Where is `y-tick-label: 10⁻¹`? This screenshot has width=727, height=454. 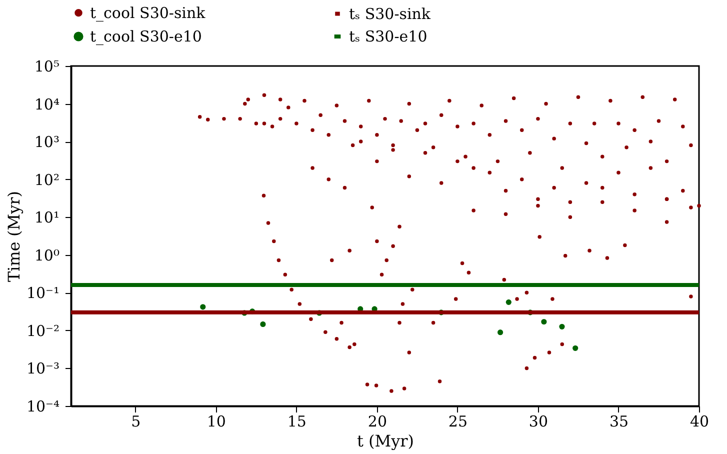 y-tick-label: 10⁻¹ is located at coordinates (43, 293).